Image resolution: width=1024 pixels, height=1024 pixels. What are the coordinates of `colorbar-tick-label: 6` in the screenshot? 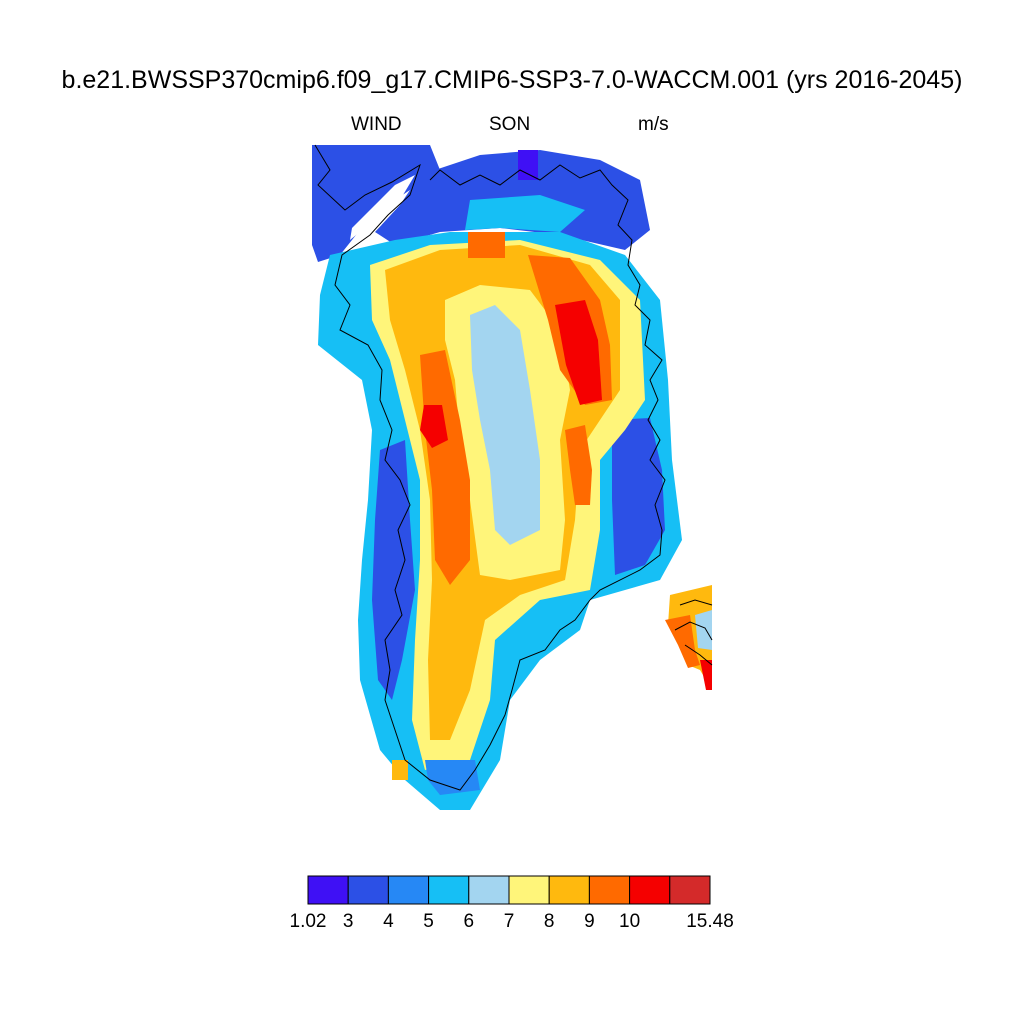 It's located at (469, 921).